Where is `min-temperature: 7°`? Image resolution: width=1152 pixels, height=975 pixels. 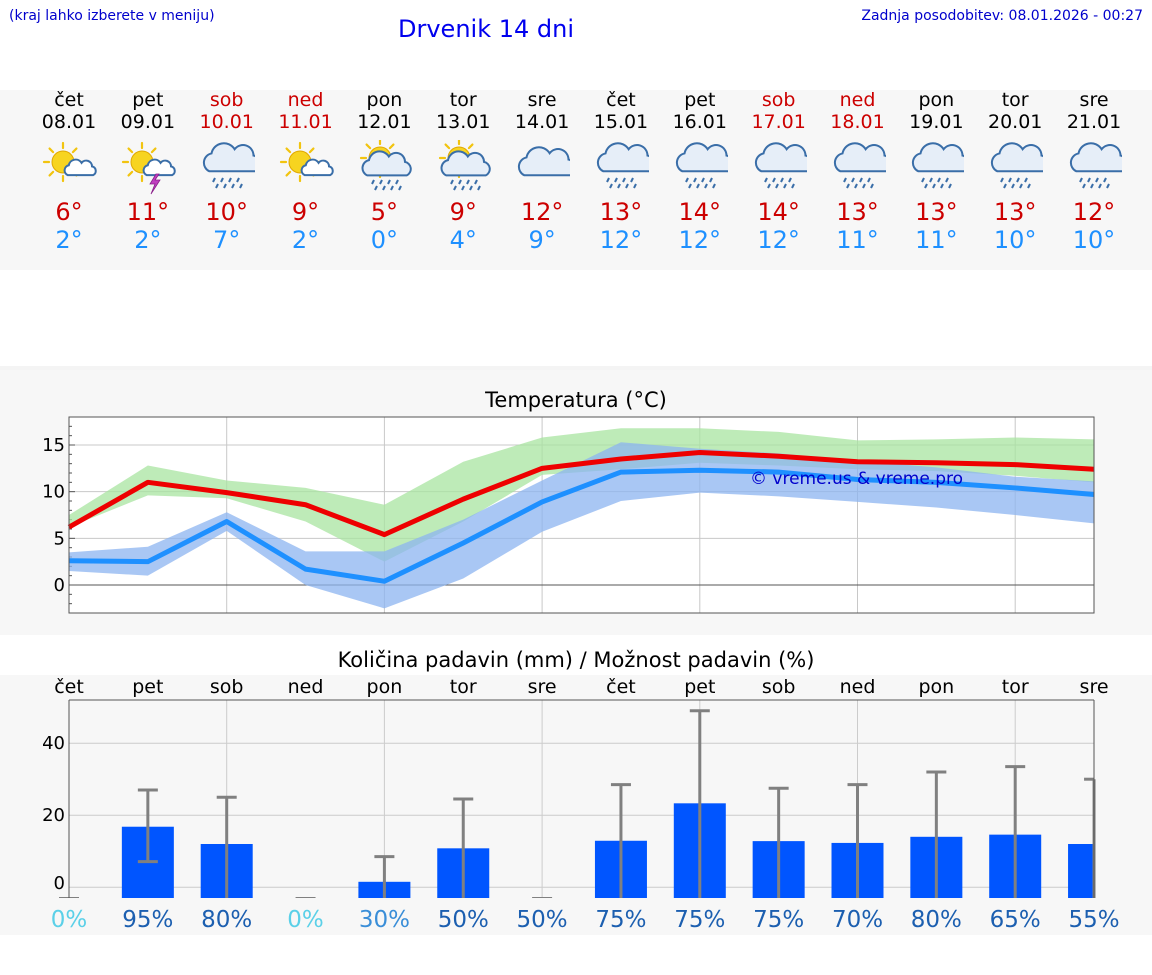 min-temperature: 7° is located at coordinates (227, 240).